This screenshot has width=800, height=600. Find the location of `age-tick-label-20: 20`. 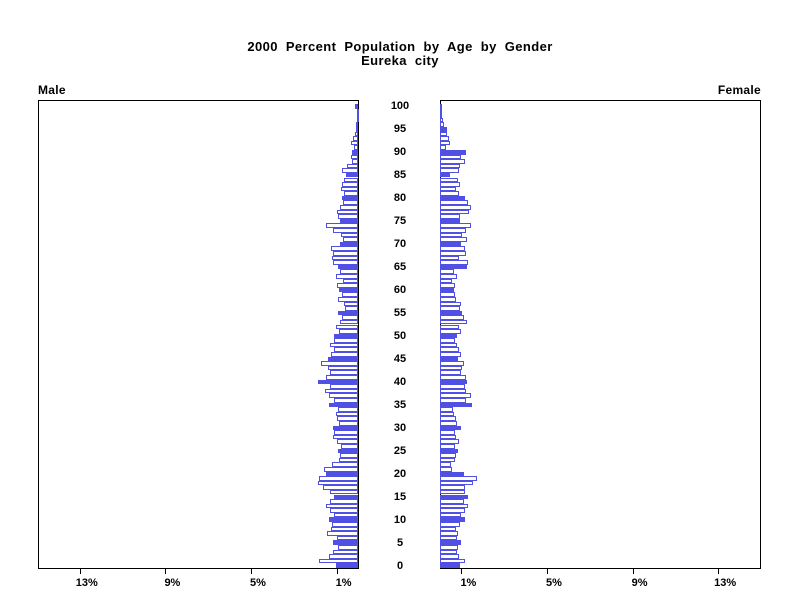

age-tick-label-20: 20 is located at coordinates (400, 473).